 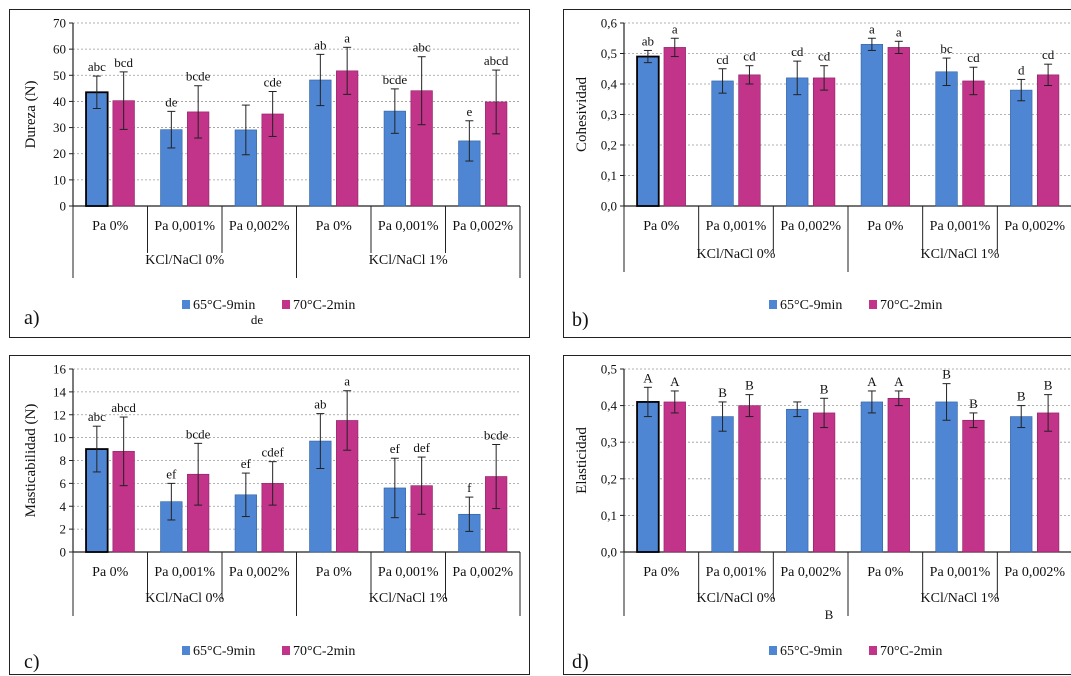 I want to click on y-tick-label: 40, so click(x=59, y=101).